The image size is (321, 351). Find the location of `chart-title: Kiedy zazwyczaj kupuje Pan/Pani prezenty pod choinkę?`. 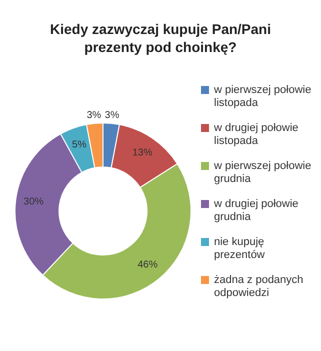

chart-title: Kiedy zazwyczaj kupuje Pan/Pani prezenty pod choinkę? is located at coordinates (160, 38).